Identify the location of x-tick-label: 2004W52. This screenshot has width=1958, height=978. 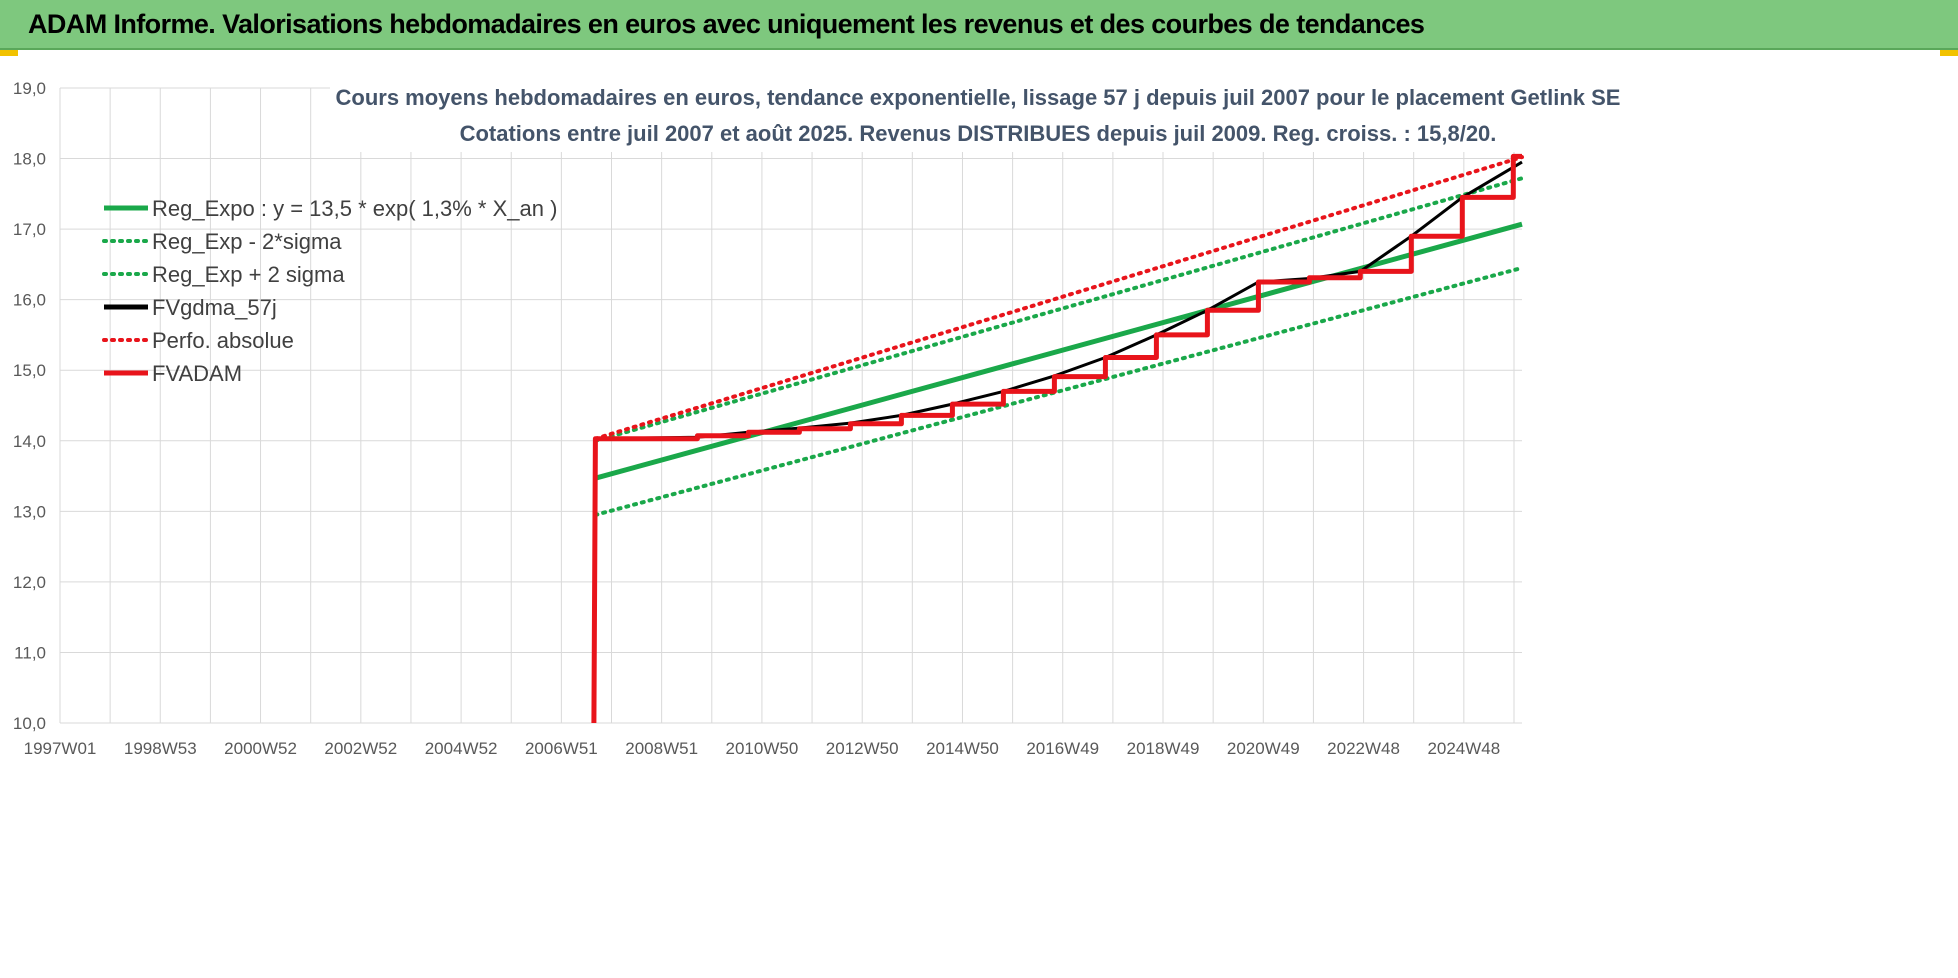
(461, 748).